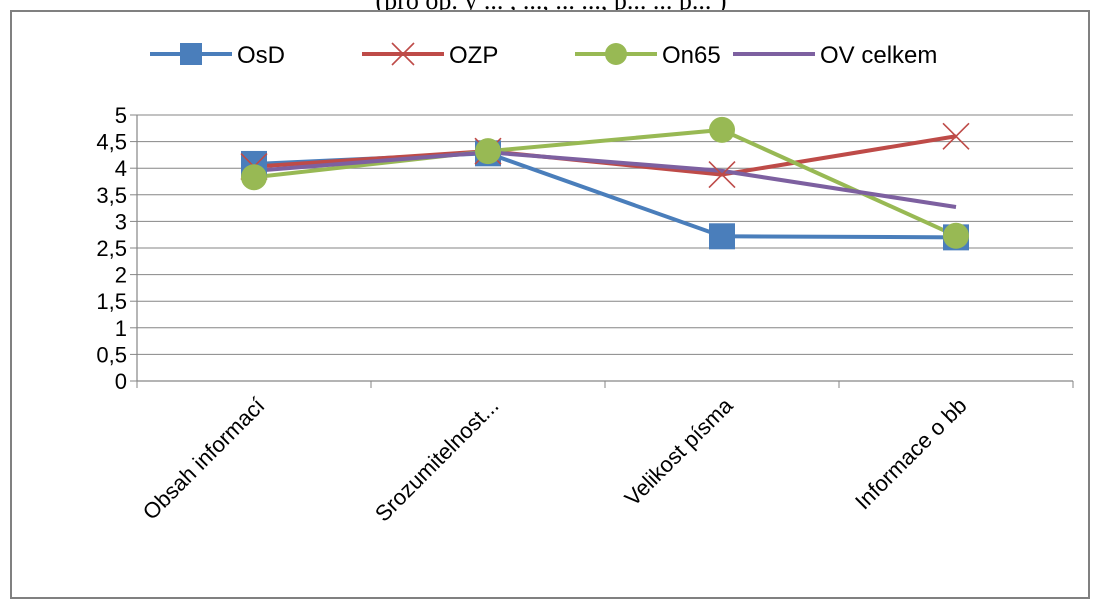 Image resolution: width=1102 pixels, height=601 pixels. I want to click on legend-item-osd: OsD, so click(217, 55).